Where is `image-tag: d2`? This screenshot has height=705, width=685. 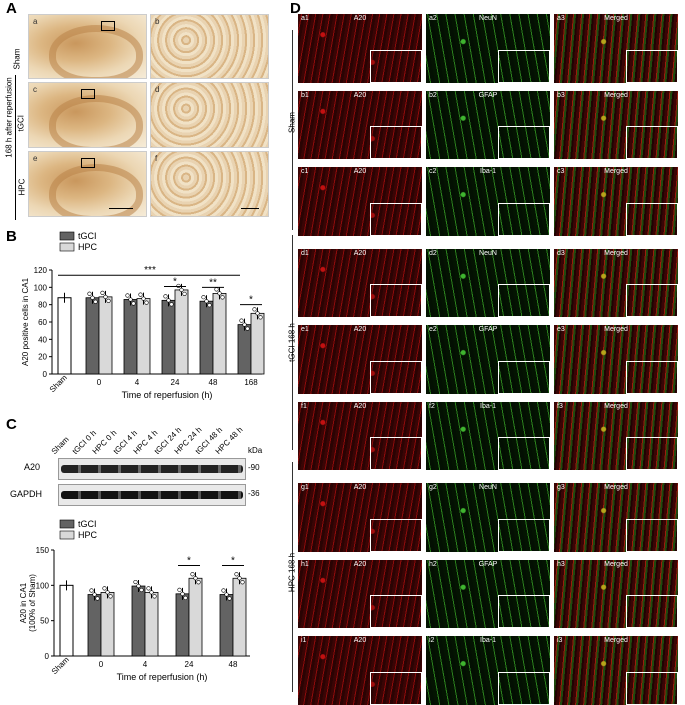 image-tag: d2 is located at coordinates (433, 253).